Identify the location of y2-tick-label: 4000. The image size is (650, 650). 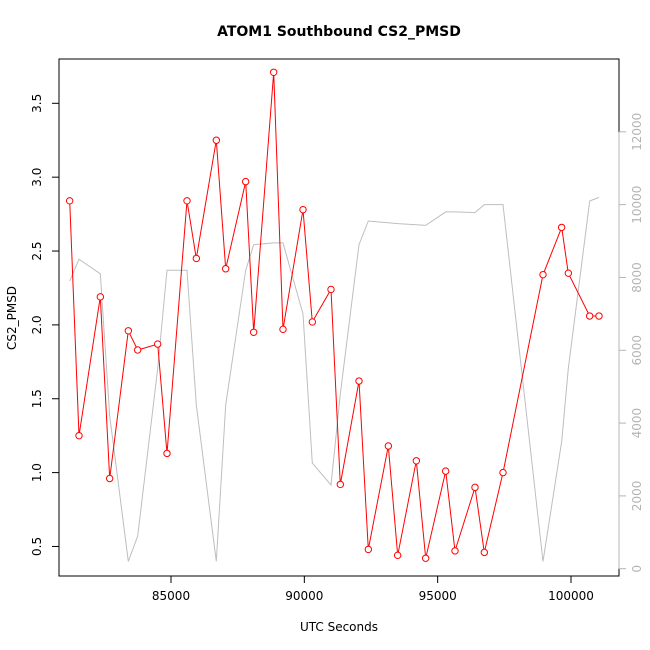
(637, 423).